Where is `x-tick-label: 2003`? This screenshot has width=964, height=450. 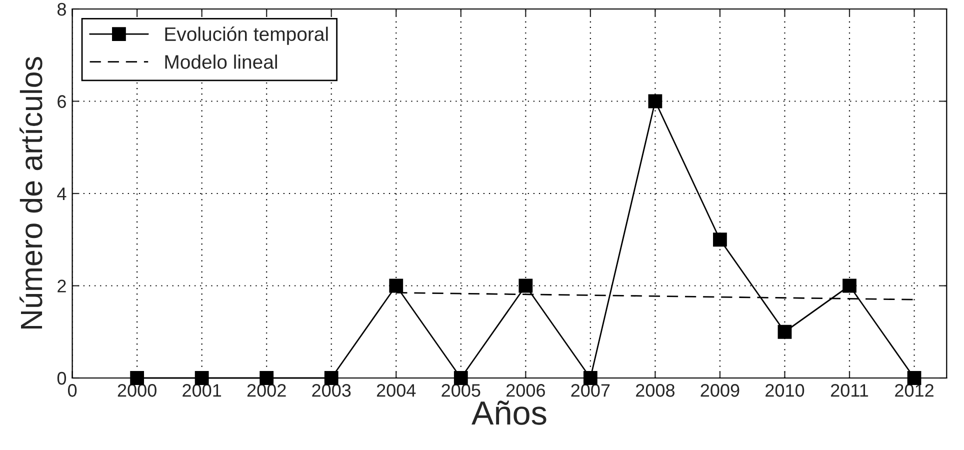
x-tick-label: 2003 is located at coordinates (331, 390).